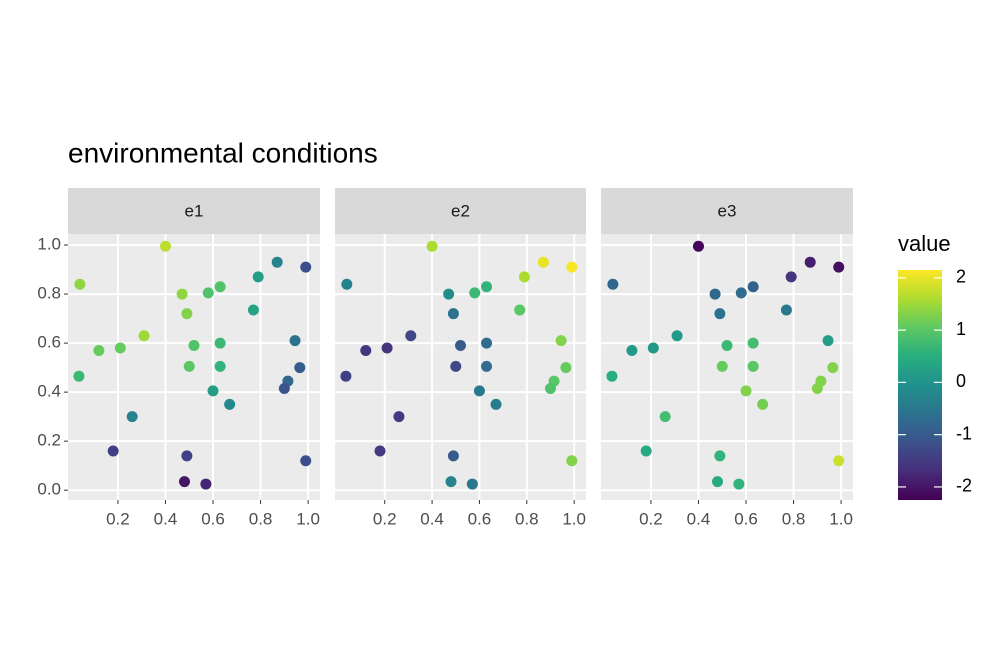 This screenshot has width=1008, height=672. I want to click on y-tick-label: 0.4, so click(49, 391).